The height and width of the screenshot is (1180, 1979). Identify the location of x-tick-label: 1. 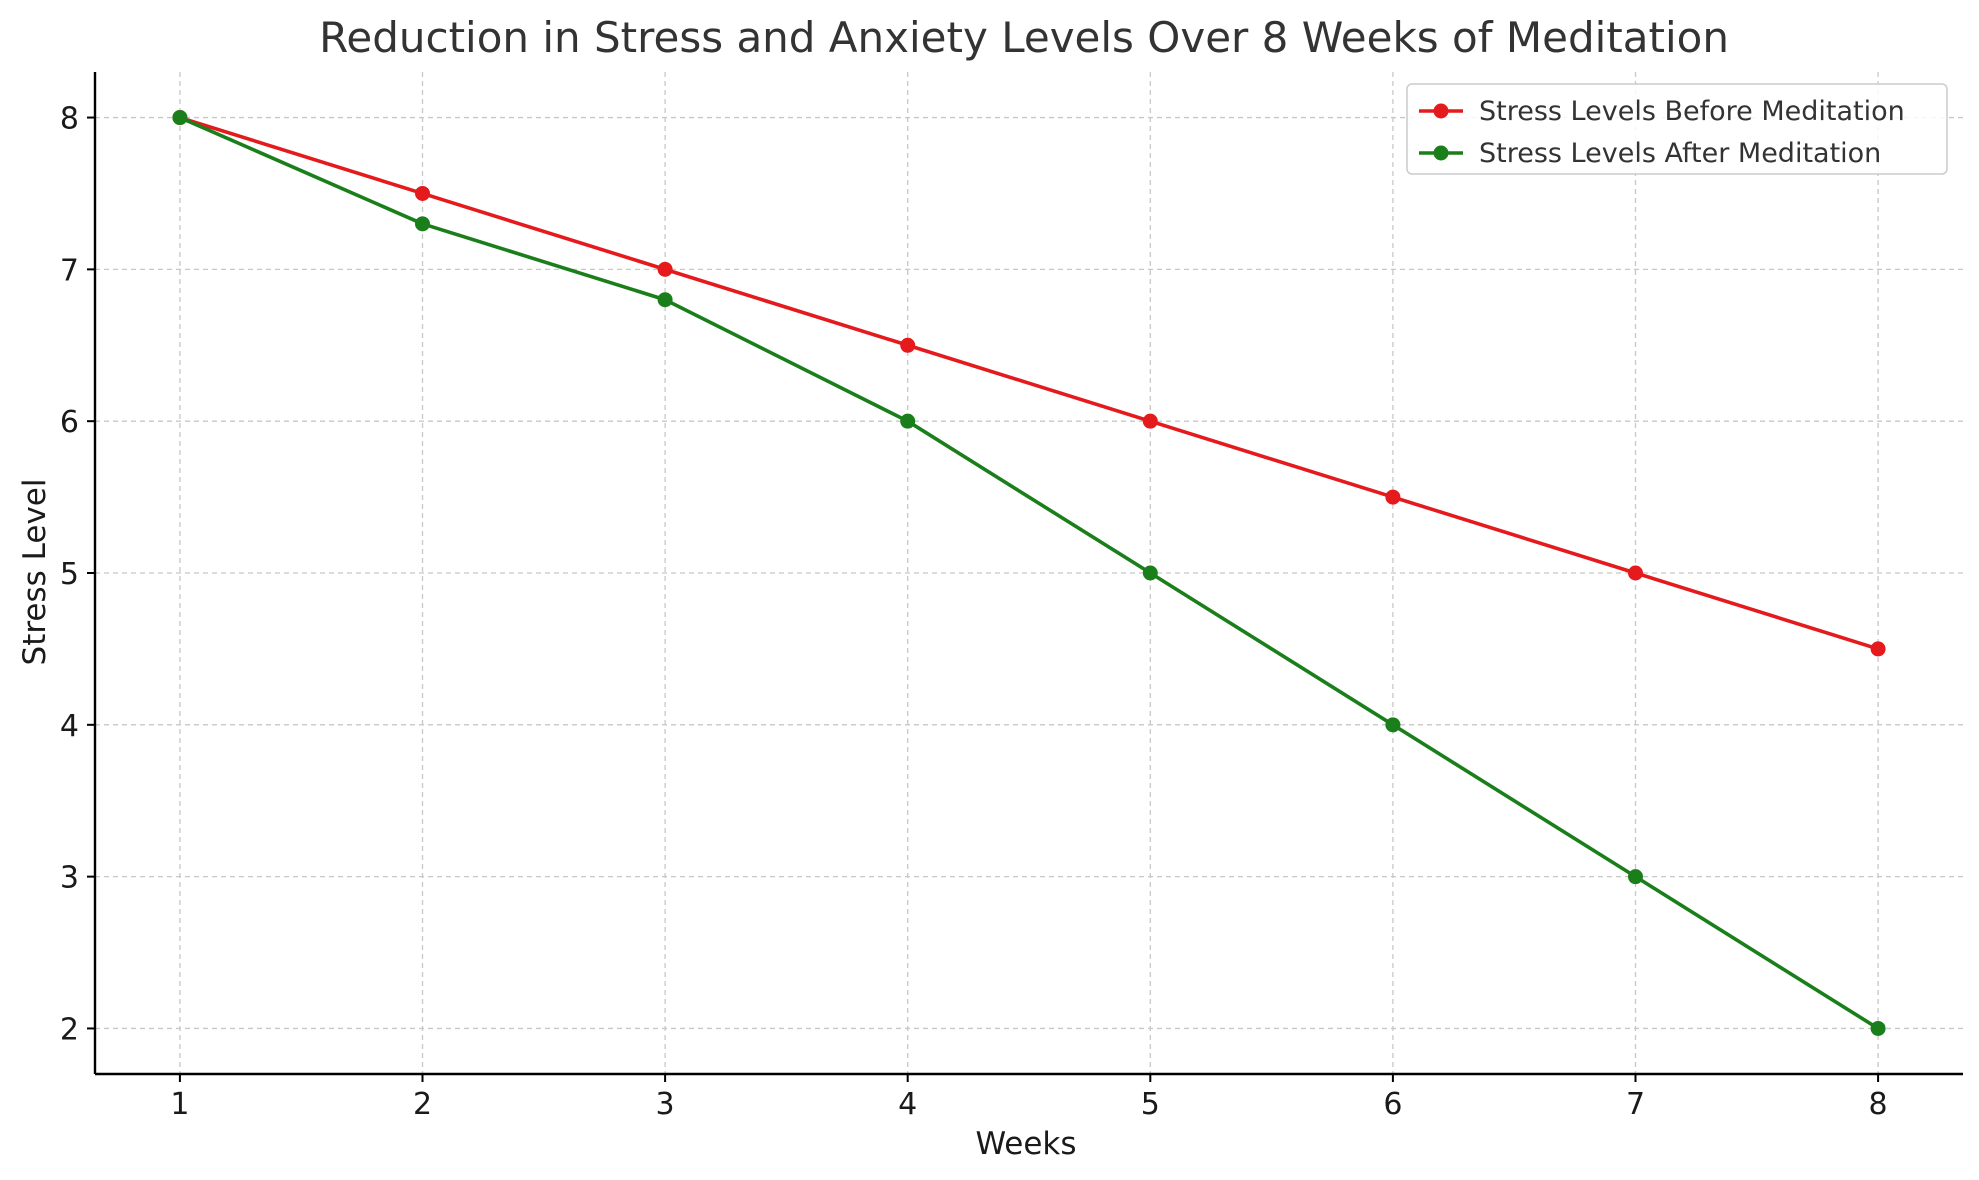
(179, 1104).